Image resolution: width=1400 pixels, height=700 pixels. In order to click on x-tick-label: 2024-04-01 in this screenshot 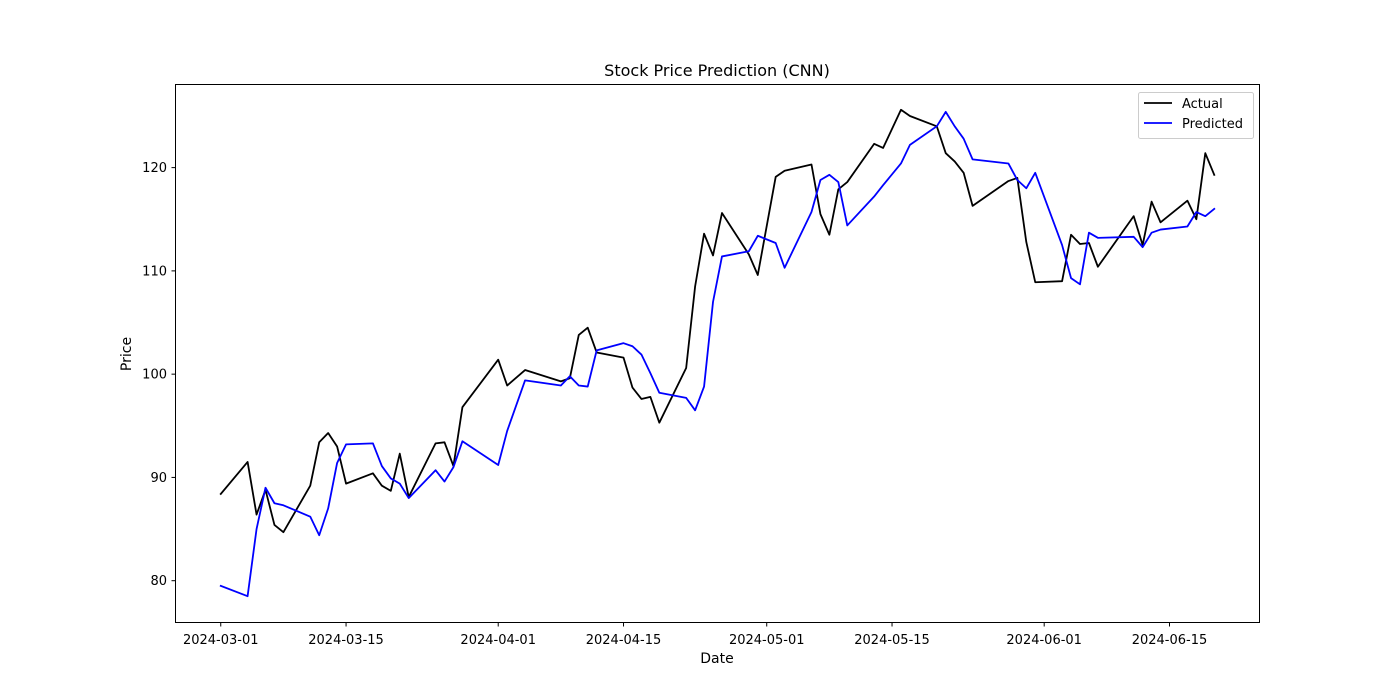, I will do `click(498, 640)`.